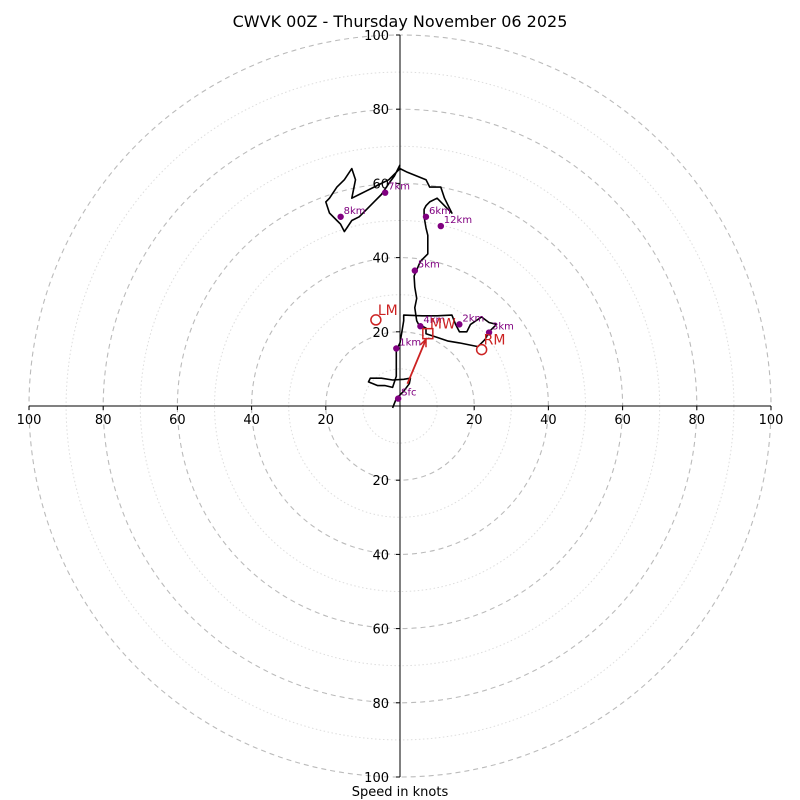 This screenshot has width=800, height=800. I want to click on height-marker-12km, so click(441, 226).